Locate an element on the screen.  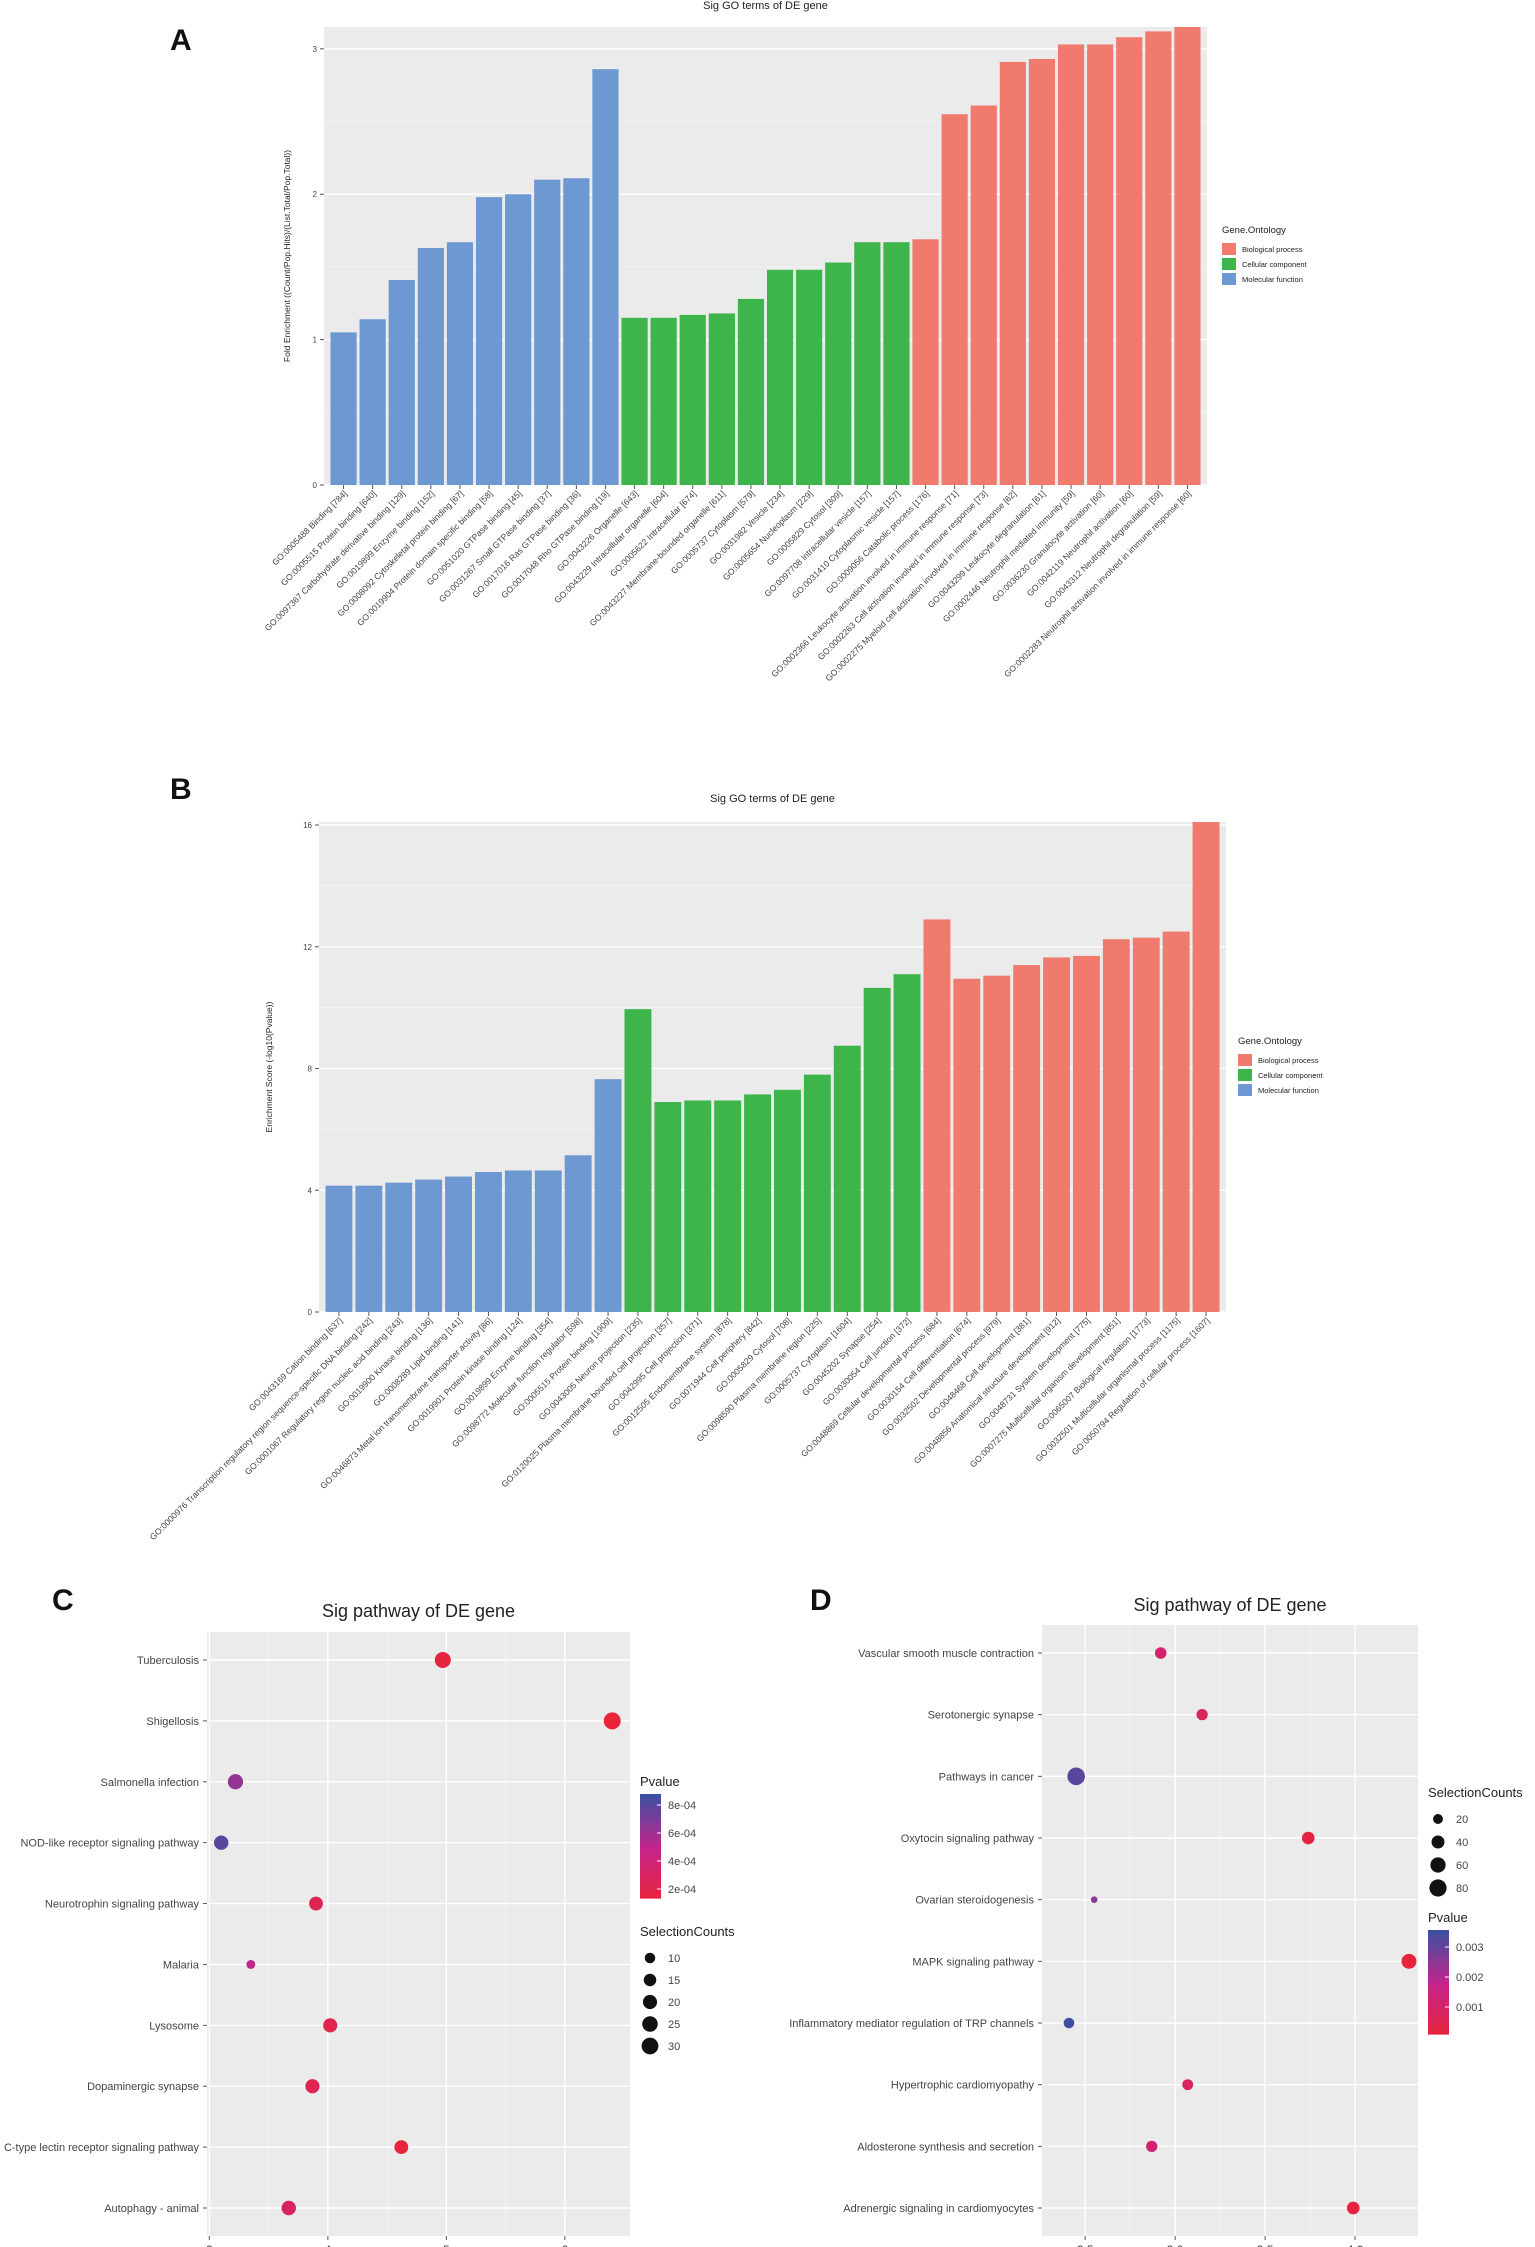
y-tick-label: 4 is located at coordinates (310, 1190).